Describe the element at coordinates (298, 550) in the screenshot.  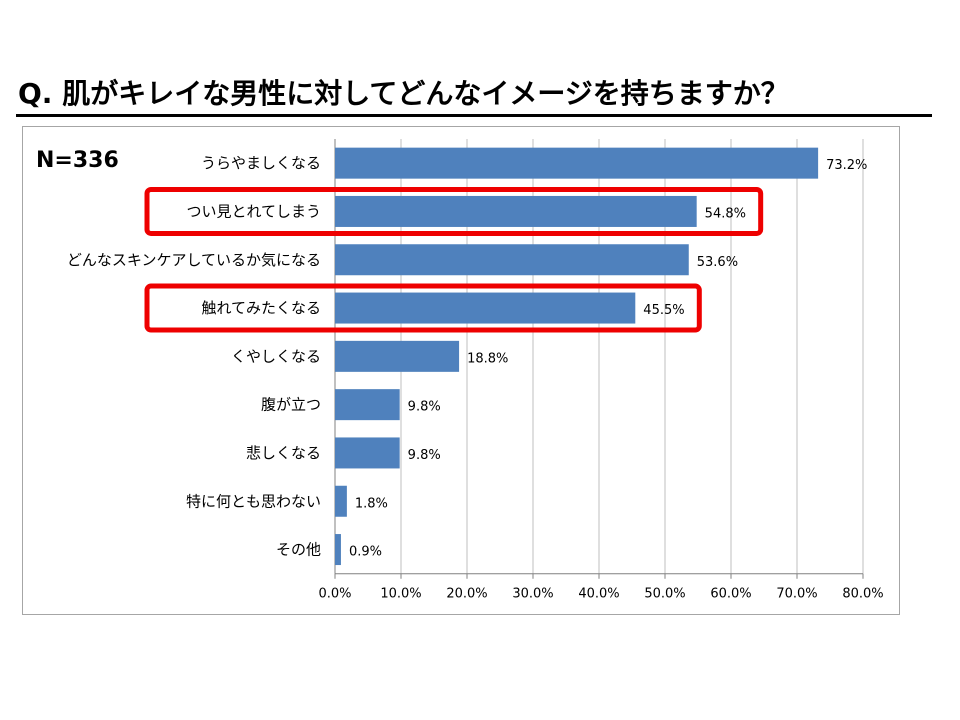
I see `category-label: その他` at that location.